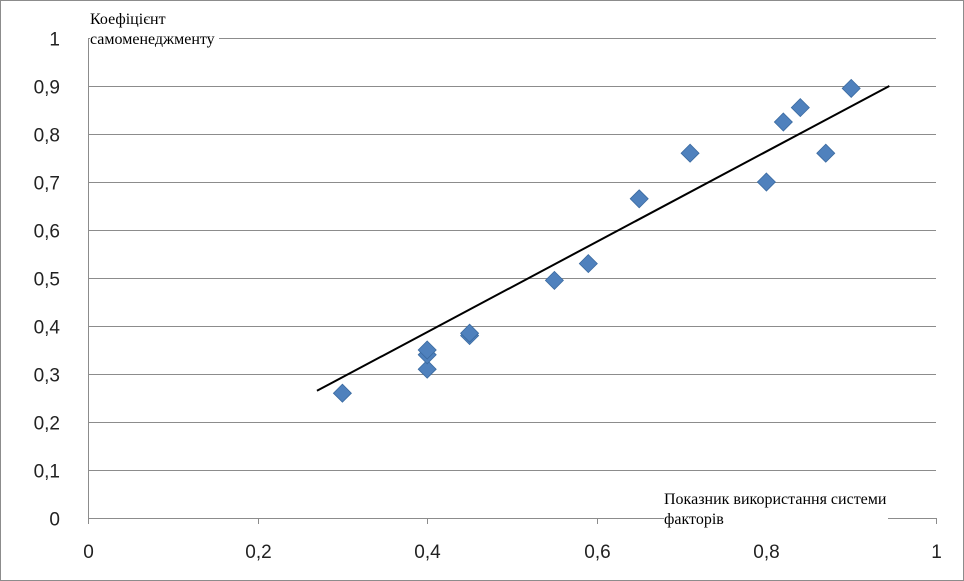 Image resolution: width=964 pixels, height=581 pixels. I want to click on y-tick-label: 0,8, so click(47, 136).